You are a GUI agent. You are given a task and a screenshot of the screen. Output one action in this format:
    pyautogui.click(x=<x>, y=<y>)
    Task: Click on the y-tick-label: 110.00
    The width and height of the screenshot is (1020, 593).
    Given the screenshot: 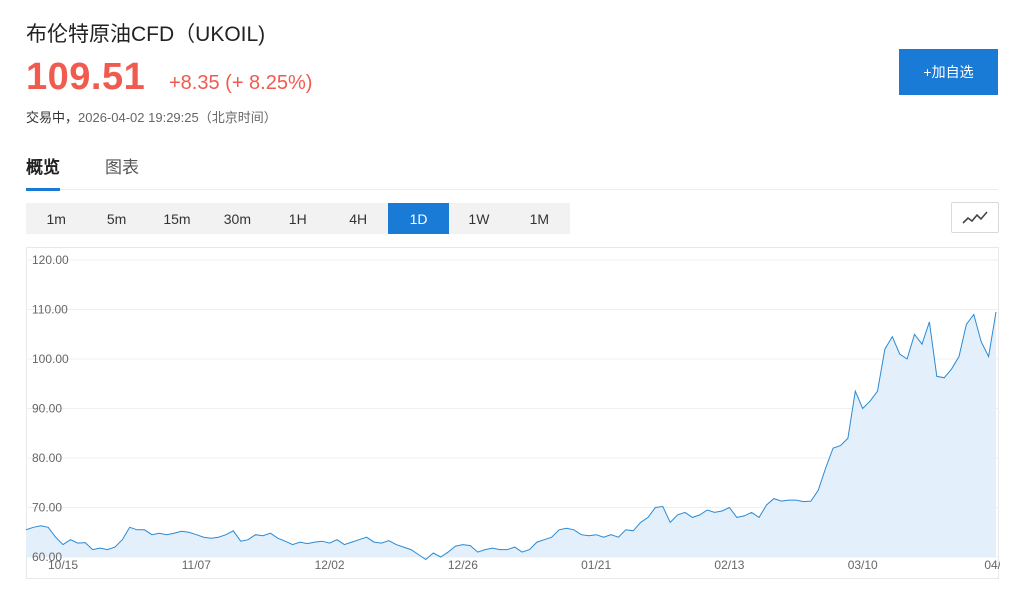 What is the action you would take?
    pyautogui.click(x=50, y=310)
    